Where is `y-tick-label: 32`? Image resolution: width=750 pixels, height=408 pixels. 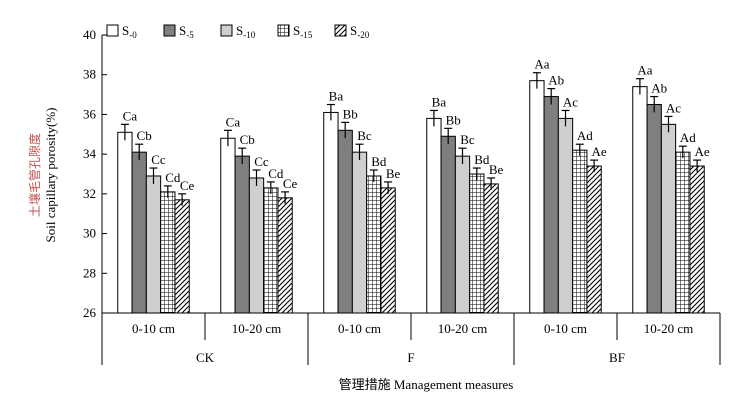 y-tick-label: 32 is located at coordinates (89, 193).